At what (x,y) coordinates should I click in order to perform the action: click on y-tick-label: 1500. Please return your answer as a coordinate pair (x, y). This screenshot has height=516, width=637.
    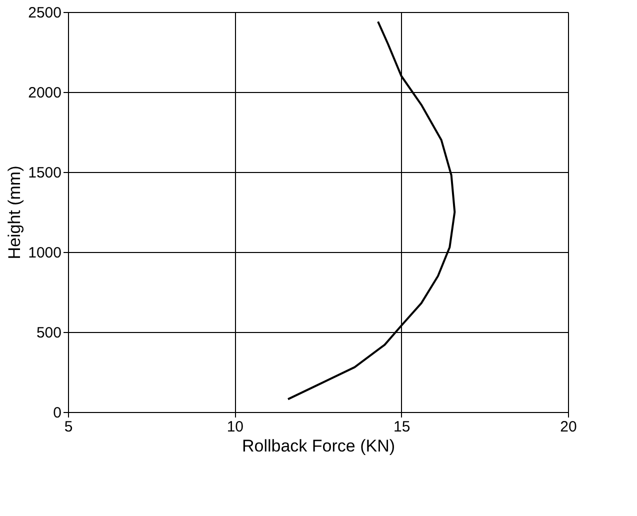
    Looking at the image, I should click on (45, 173).